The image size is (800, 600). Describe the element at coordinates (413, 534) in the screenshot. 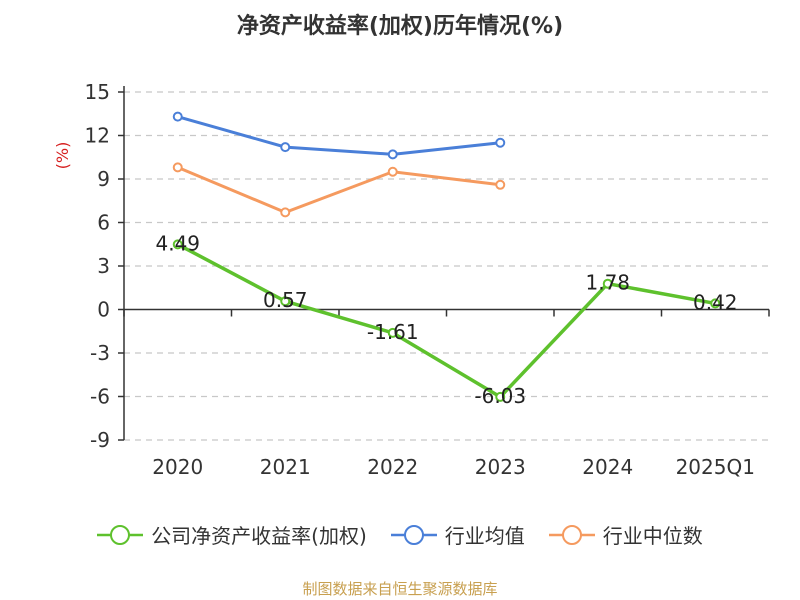

I see `legend-swatch-industry-mean` at that location.